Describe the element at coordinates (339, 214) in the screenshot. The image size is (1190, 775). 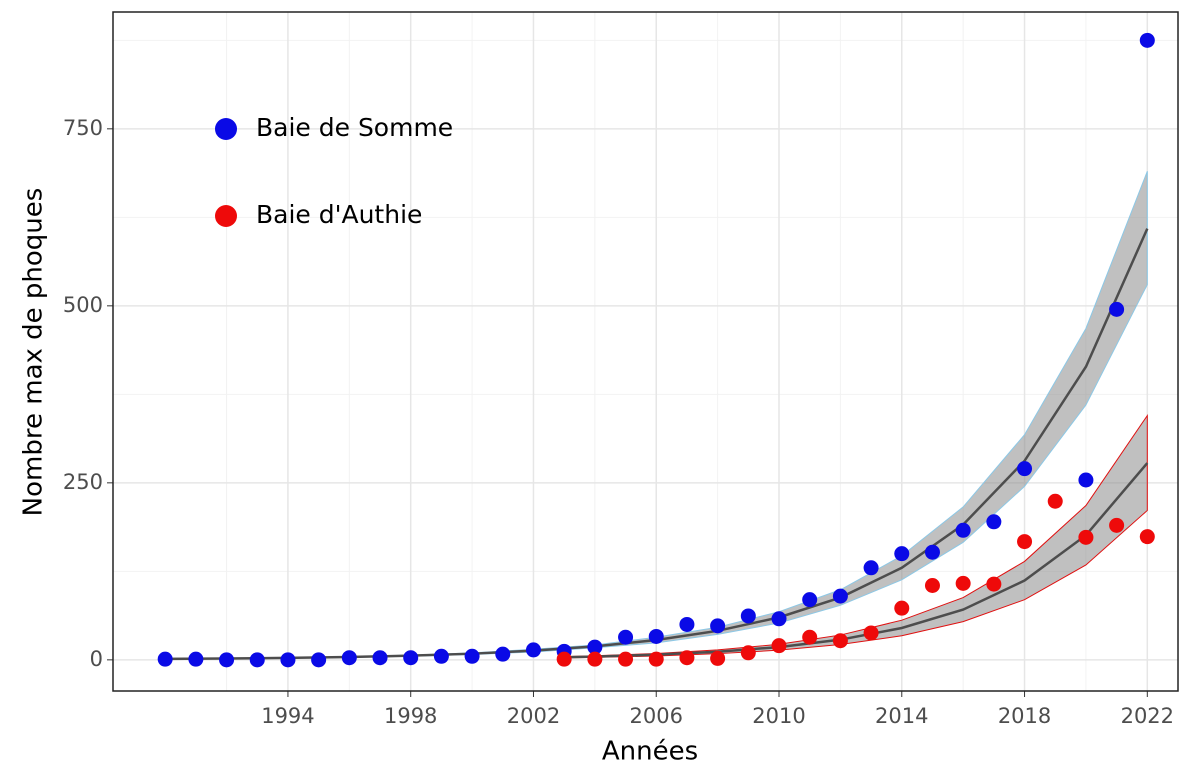
I see `legend-label: Baie d'Authie` at that location.